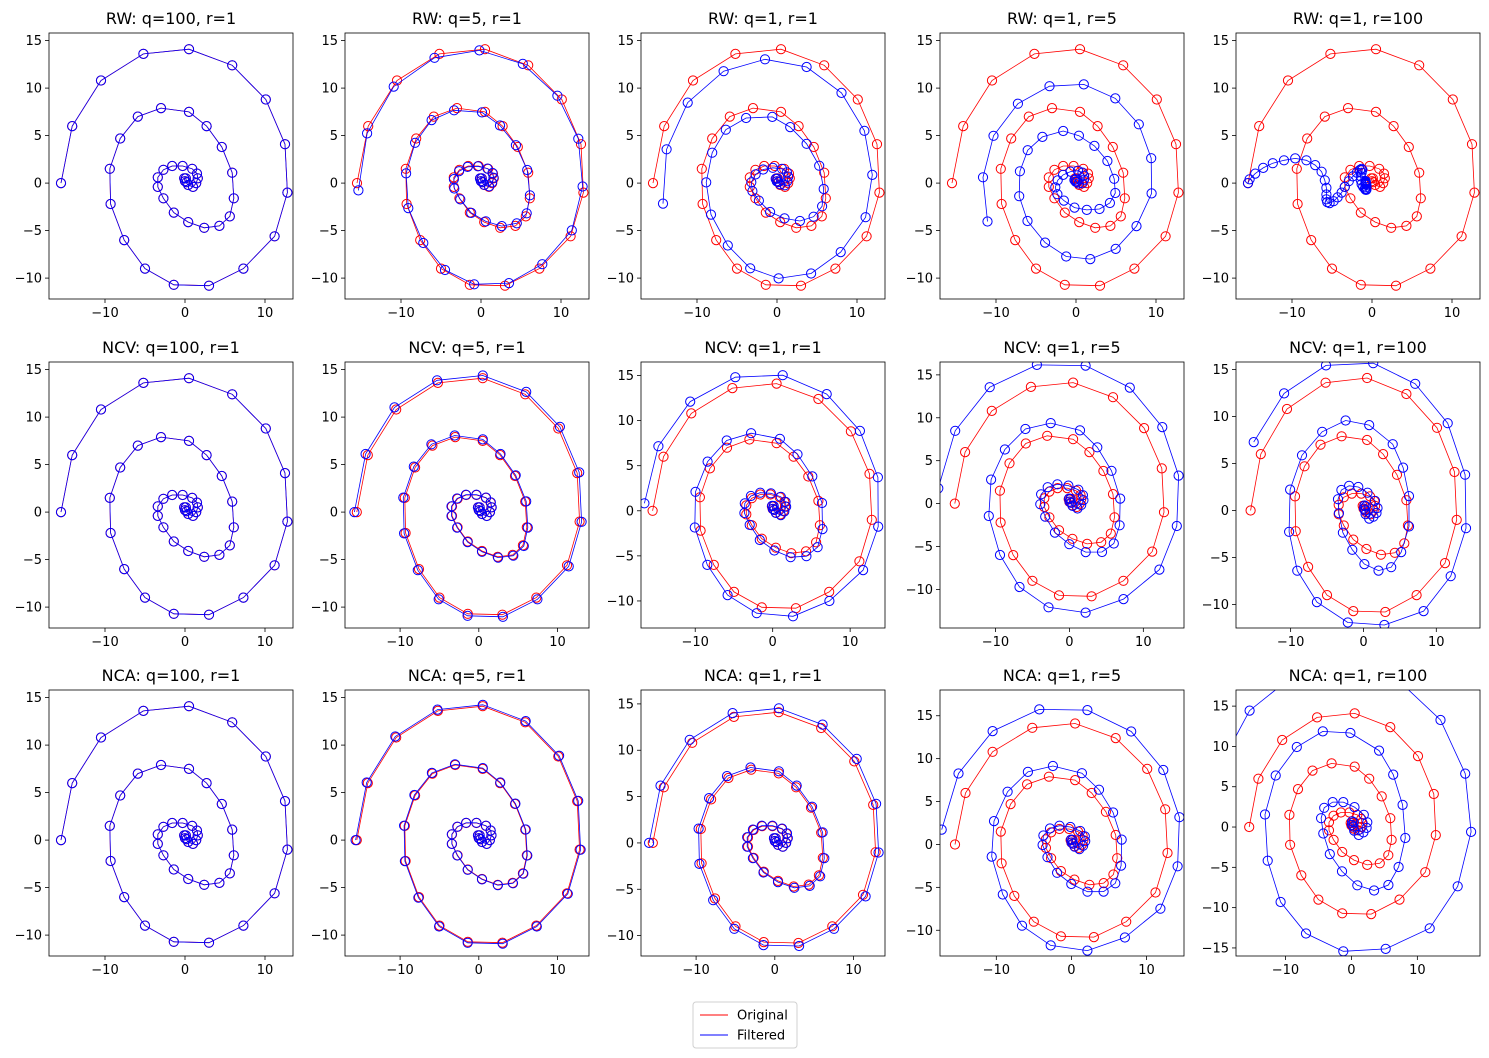  Describe the element at coordinates (467, 675) in the screenshot. I see `subplot-title: NCA: q=5, r=1` at that location.